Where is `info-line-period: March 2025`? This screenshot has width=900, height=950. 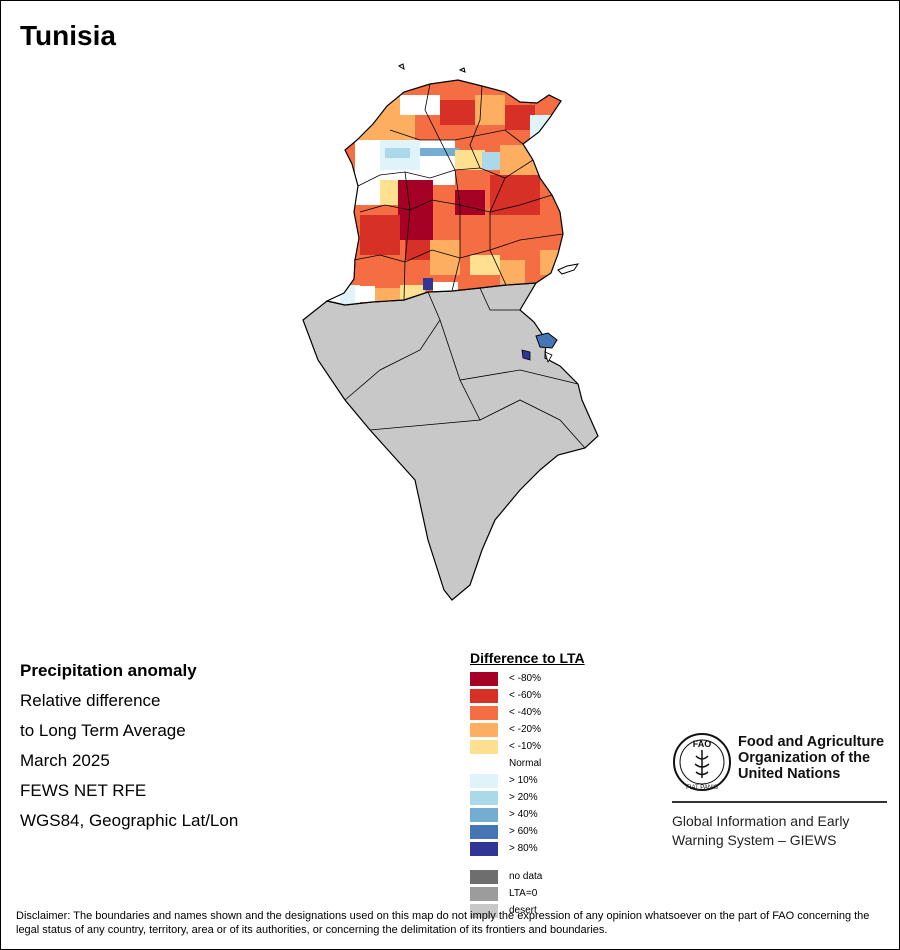 info-line-period: March 2025 is located at coordinates (65, 760).